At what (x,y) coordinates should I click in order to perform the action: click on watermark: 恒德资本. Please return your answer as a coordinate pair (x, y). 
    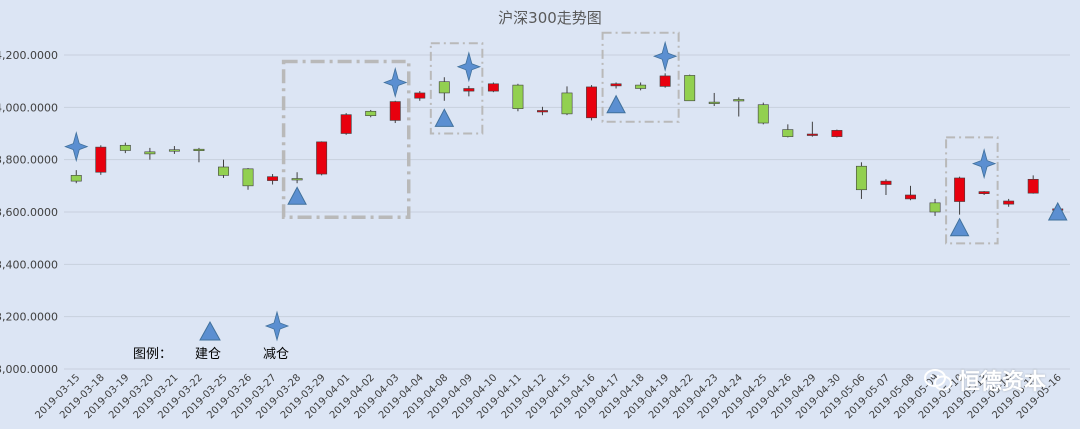
    Looking at the image, I should click on (984, 380).